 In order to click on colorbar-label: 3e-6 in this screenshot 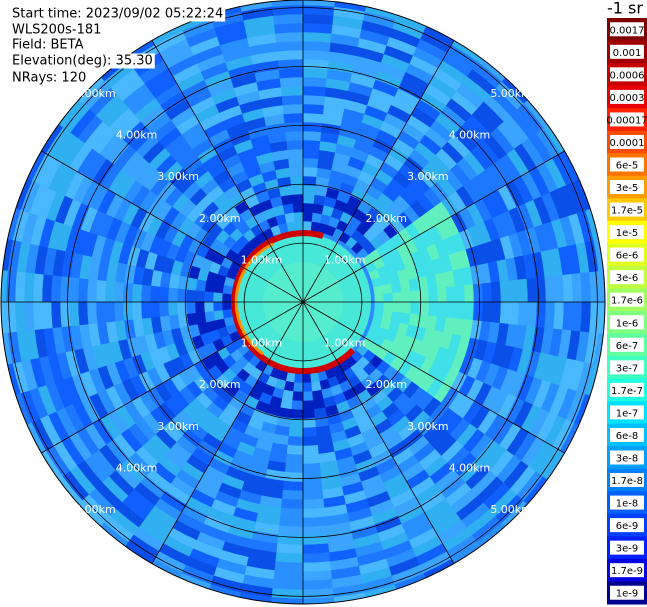, I will do `click(627, 278)`.